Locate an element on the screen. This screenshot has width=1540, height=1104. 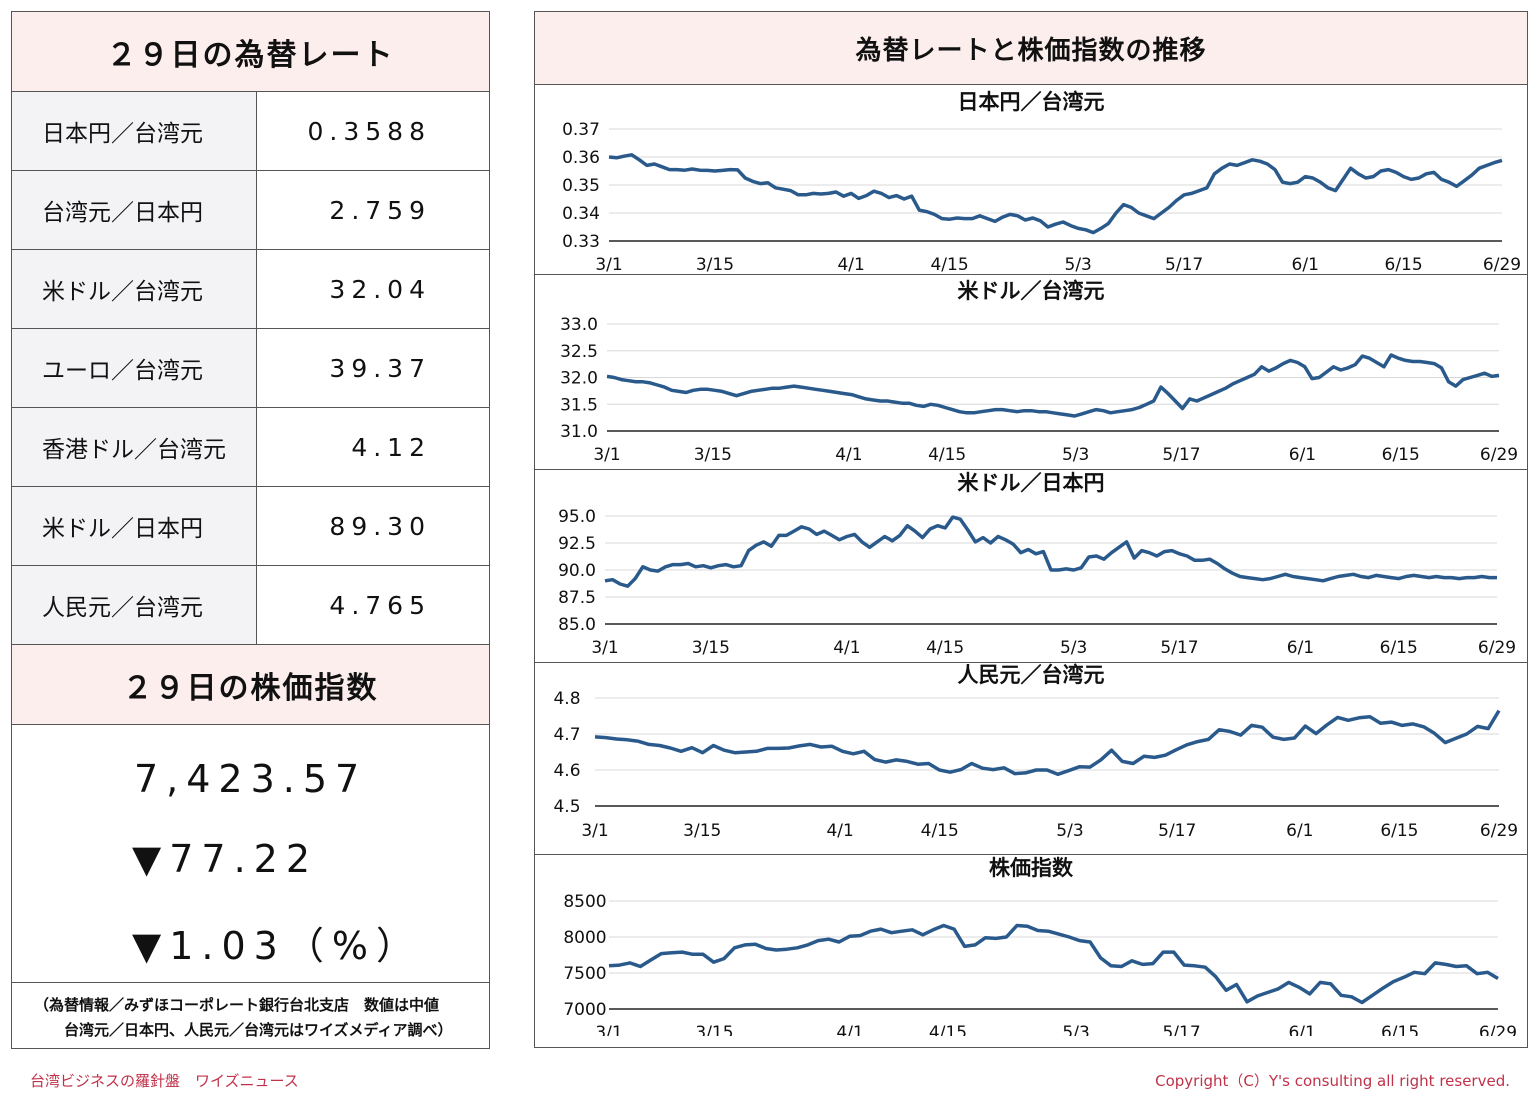
rate-row: 米ドル／台湾元 32.04 is located at coordinates (250, 289).